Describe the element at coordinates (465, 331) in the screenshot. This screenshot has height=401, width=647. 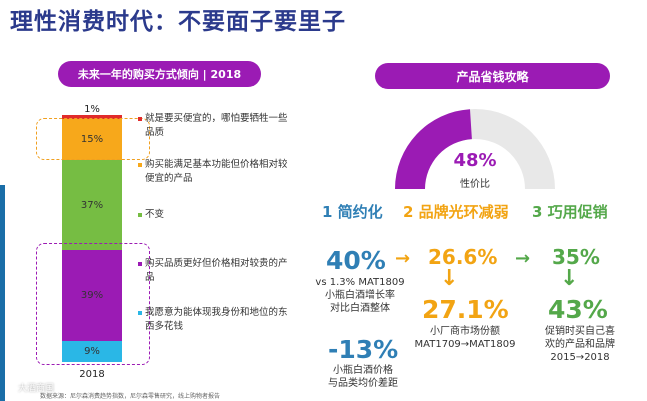
I see `caption-line: 小厂商市场份额` at that location.